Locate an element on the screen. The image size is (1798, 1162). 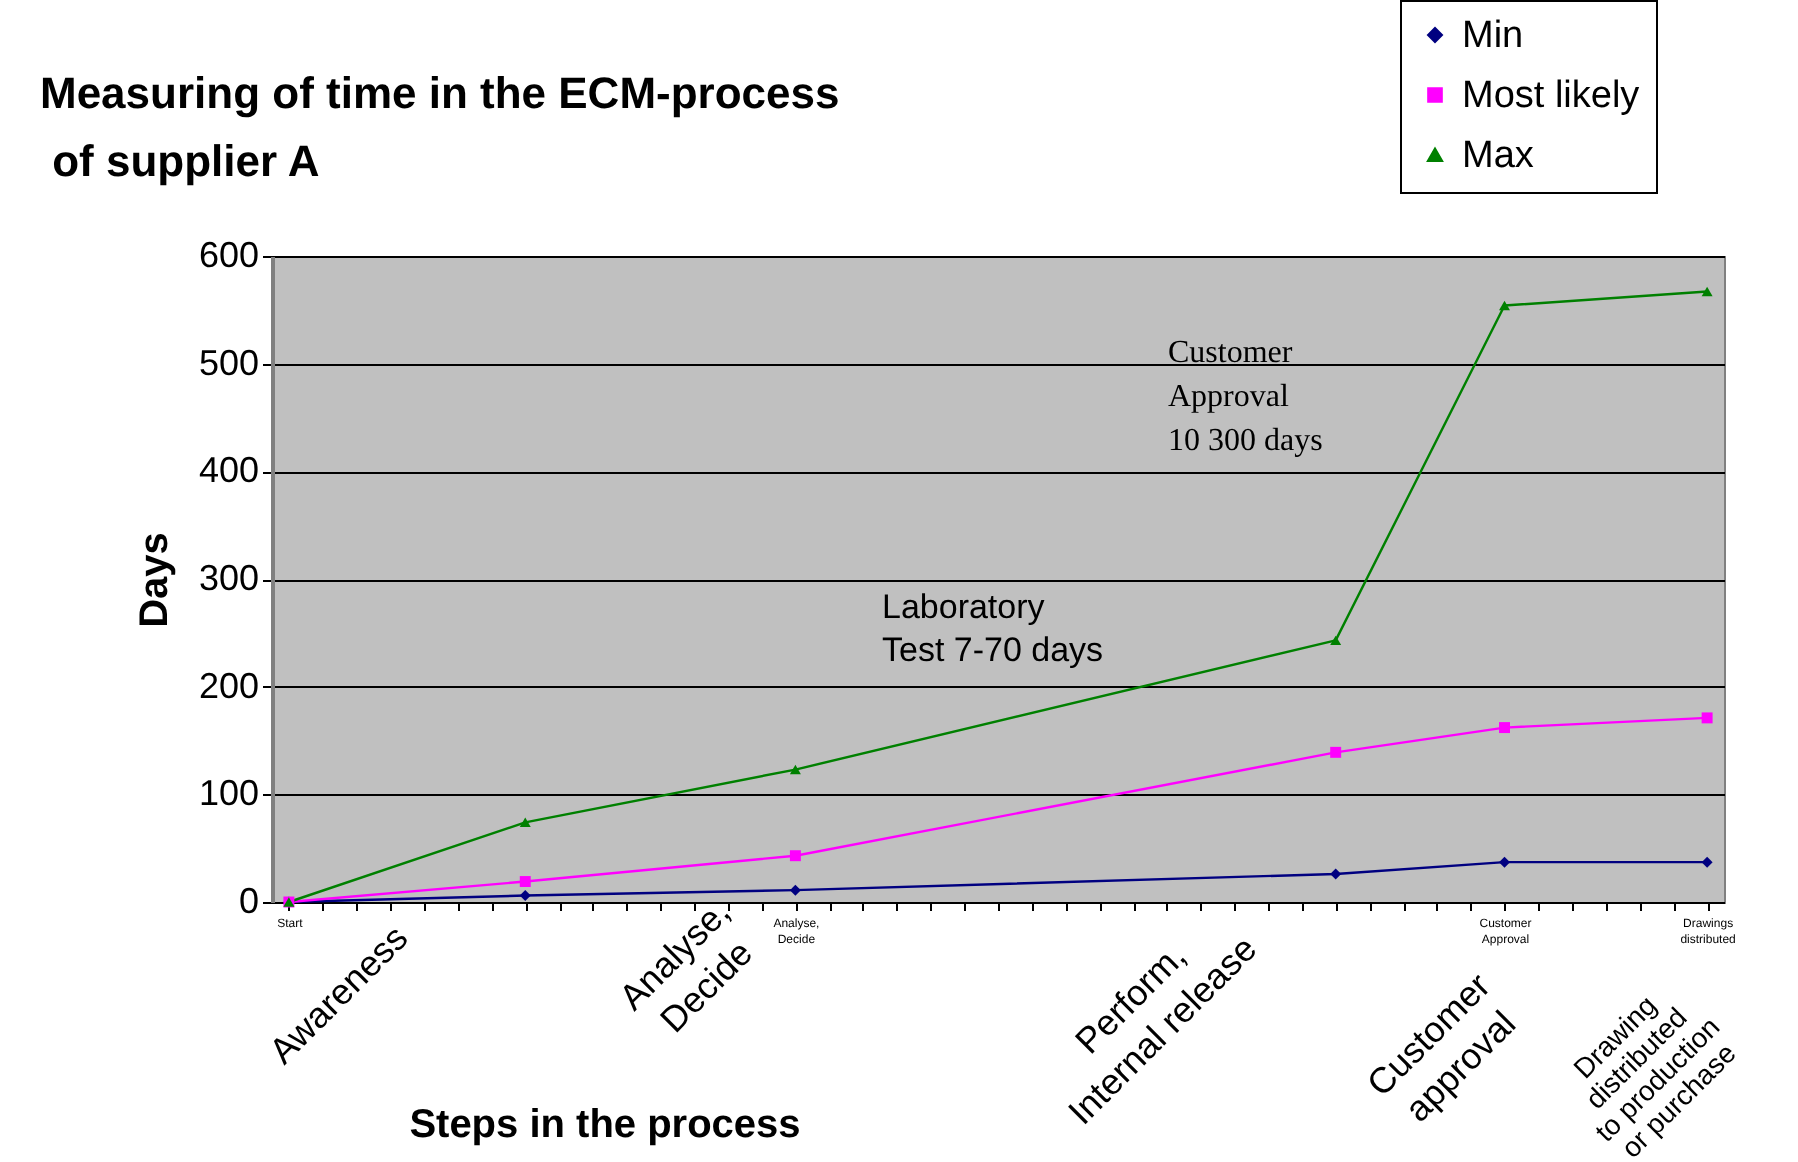
text: of supplier A is located at coordinates (186, 161).